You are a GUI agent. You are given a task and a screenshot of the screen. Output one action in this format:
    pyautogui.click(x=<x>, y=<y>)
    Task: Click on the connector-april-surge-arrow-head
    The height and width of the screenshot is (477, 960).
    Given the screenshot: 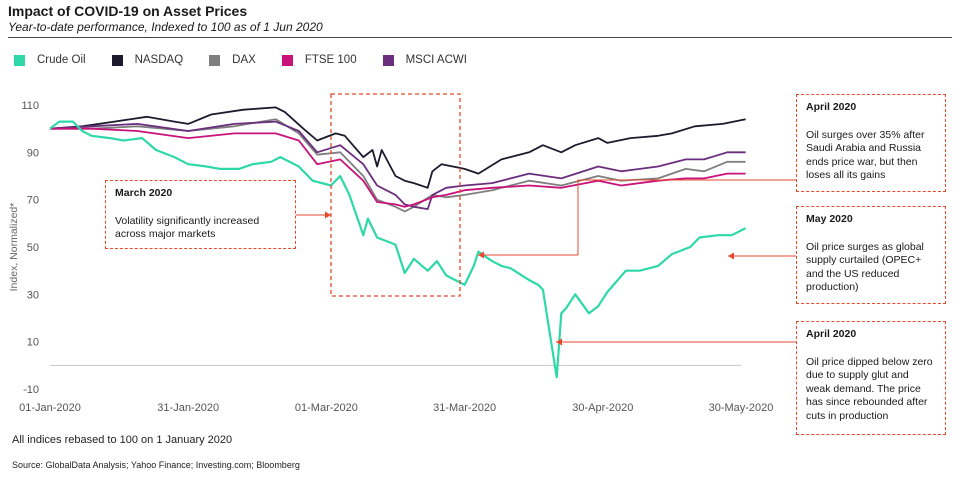 What is the action you would take?
    pyautogui.click(x=481, y=255)
    